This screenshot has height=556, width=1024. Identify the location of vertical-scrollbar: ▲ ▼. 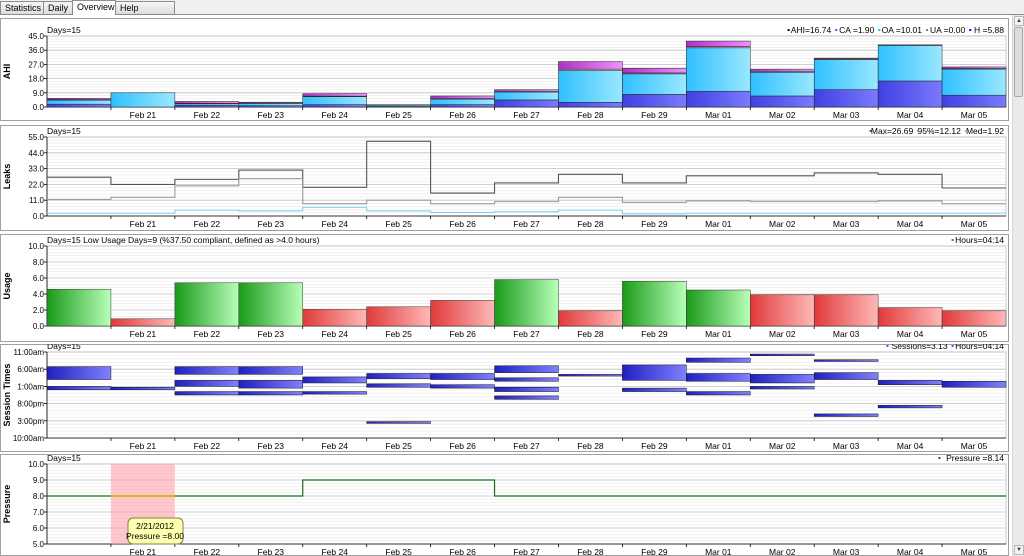
(1018, 285).